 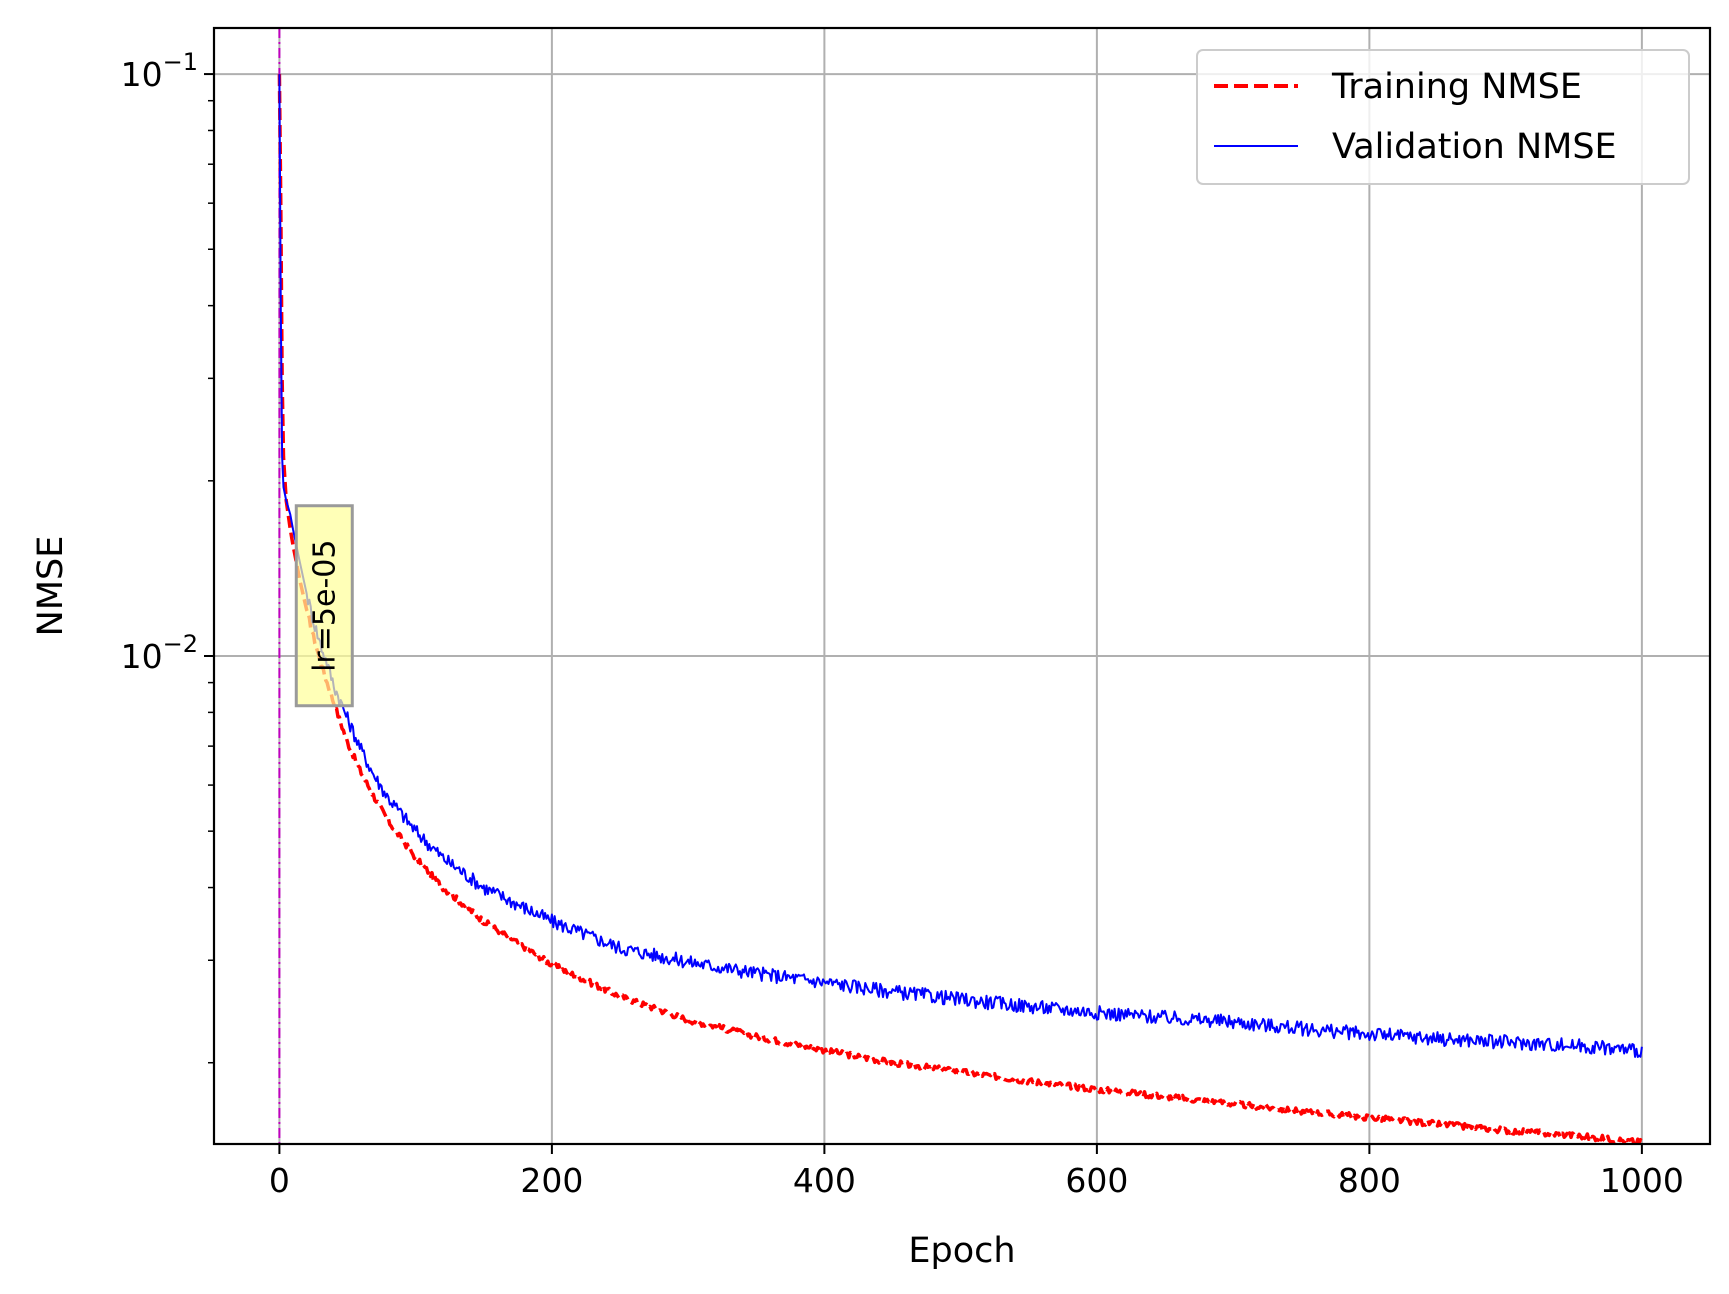 What do you see at coordinates (1474, 147) in the screenshot?
I see `legend-label-validation: Validation NMSE` at bounding box center [1474, 147].